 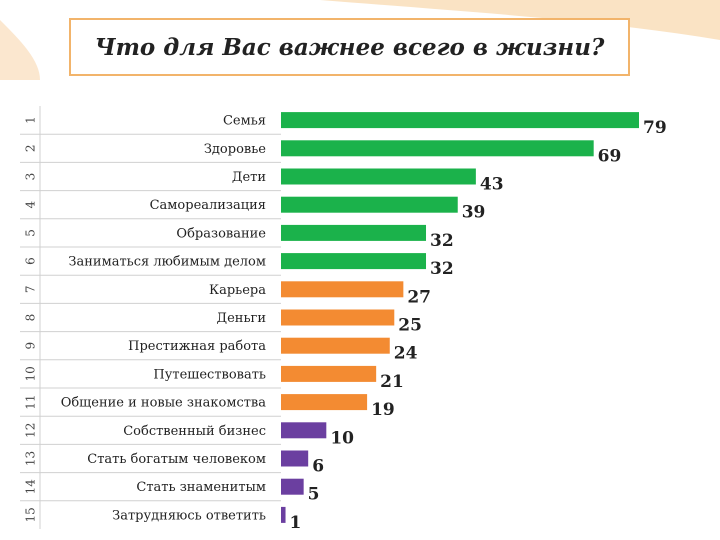 What do you see at coordinates (194, 431) in the screenshot?
I see `category-label: Собственный бизнес` at bounding box center [194, 431].